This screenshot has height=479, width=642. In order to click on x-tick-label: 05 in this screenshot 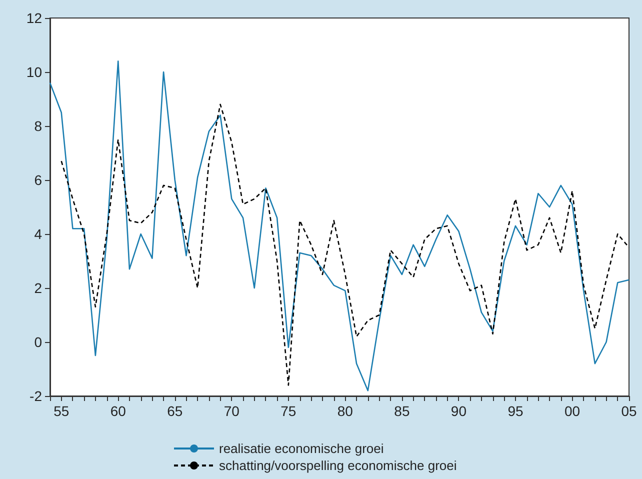, I will do `click(629, 411)`.